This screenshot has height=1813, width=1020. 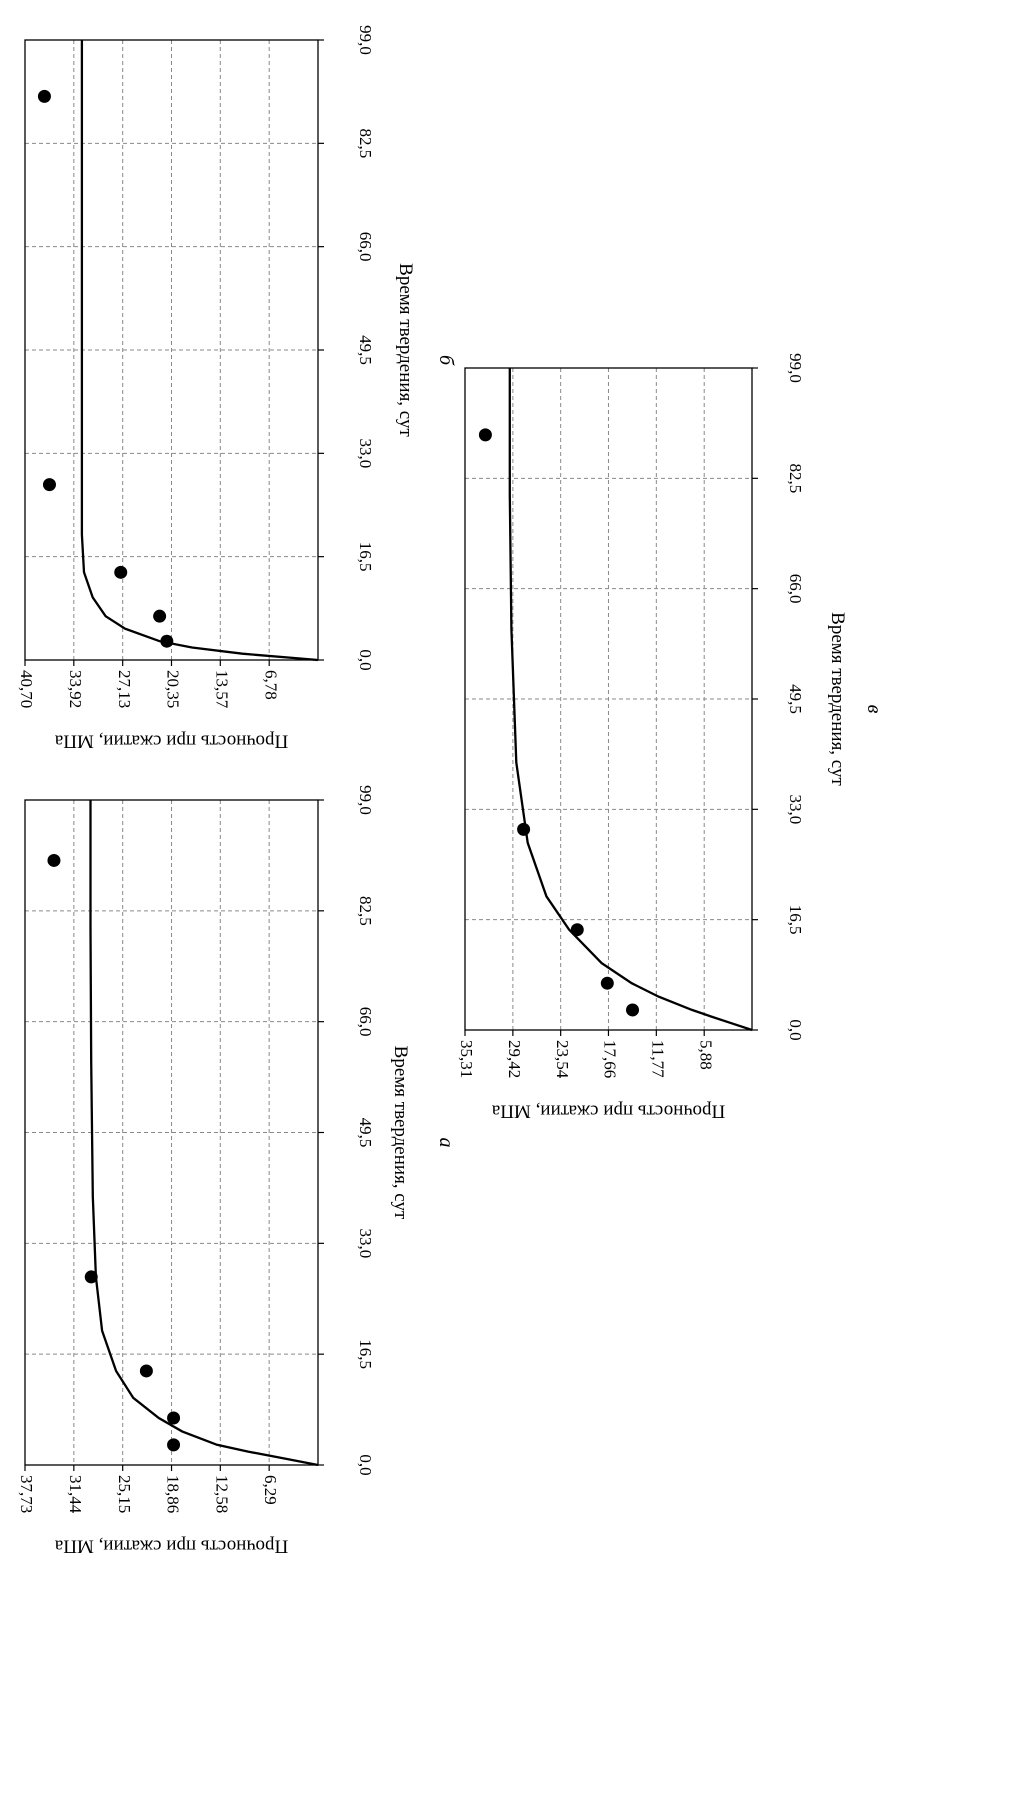 What do you see at coordinates (705, 1055) in the screenshot?
I see `y-tick-label: 5,88` at bounding box center [705, 1055].